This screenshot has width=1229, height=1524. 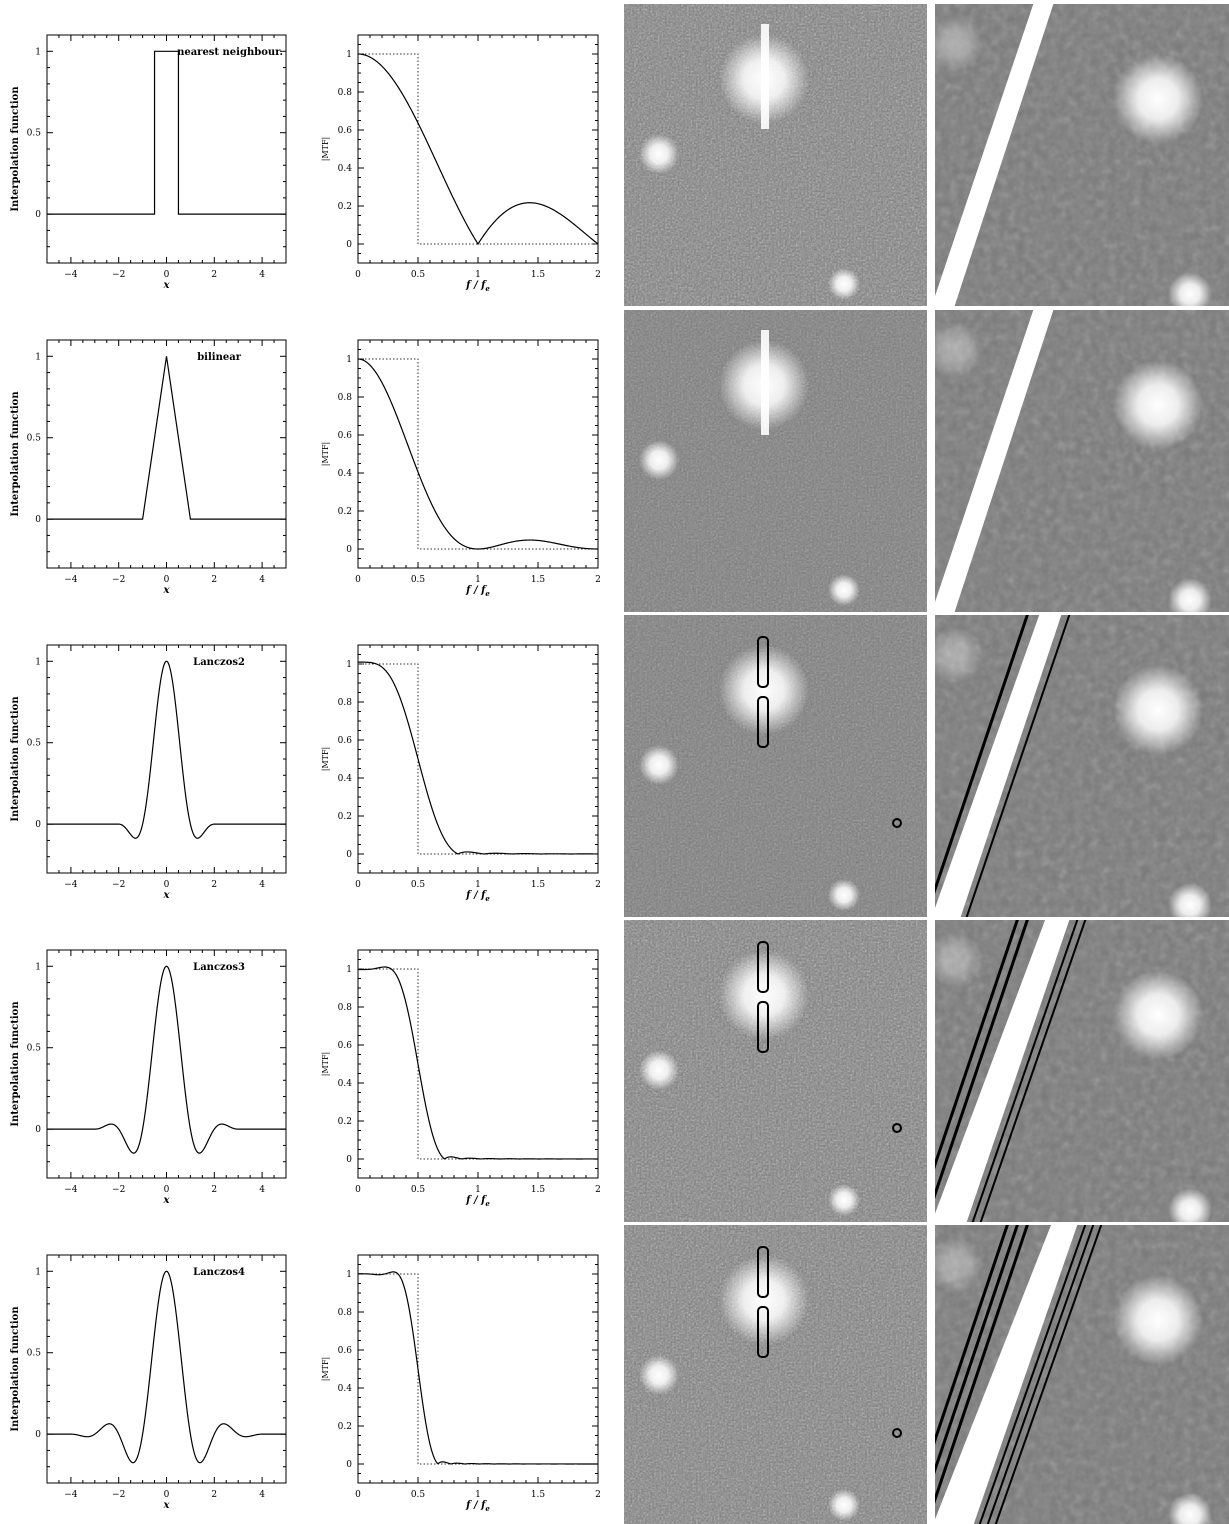 I want to click on kernel-name-label: Lanczos2, so click(x=219, y=662).